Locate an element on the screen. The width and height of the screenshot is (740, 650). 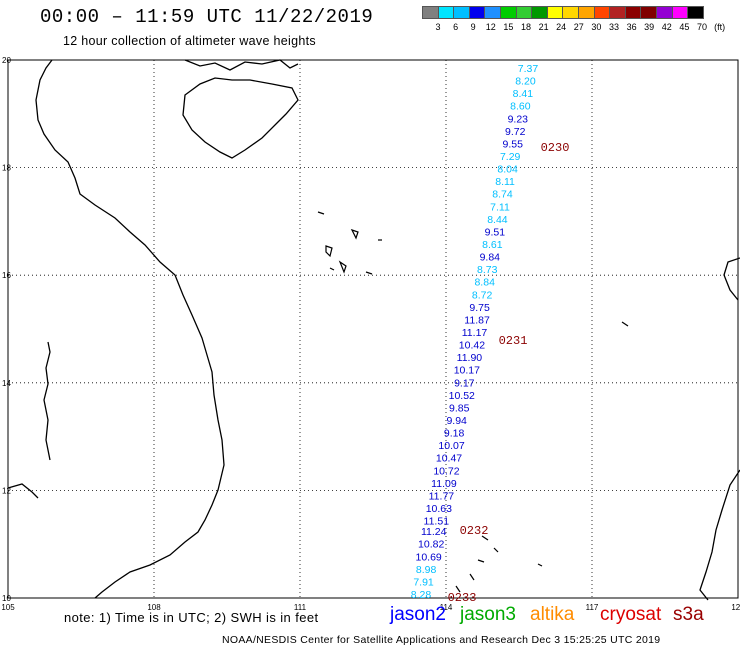
wave-height-value: 7.91 is located at coordinates (423, 582).